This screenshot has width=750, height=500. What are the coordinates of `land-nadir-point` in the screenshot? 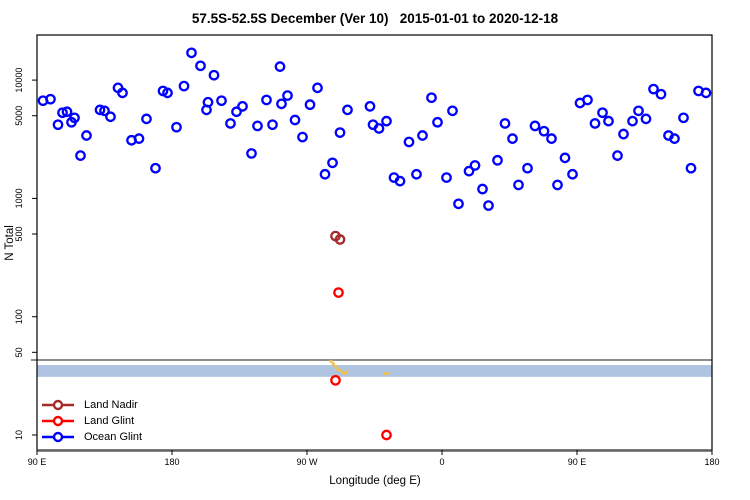 It's located at (340, 239).